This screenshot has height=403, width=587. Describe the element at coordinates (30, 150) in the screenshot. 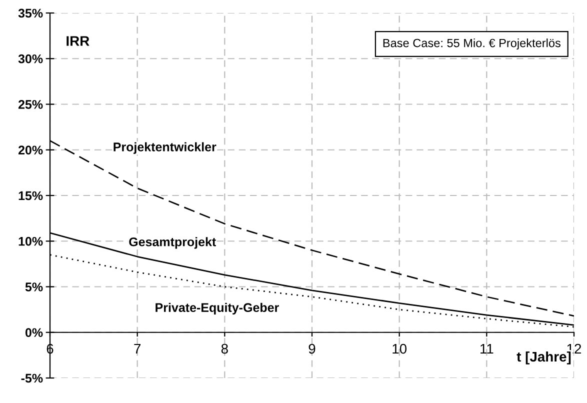

I see `y-tick-label: 20%` at that location.